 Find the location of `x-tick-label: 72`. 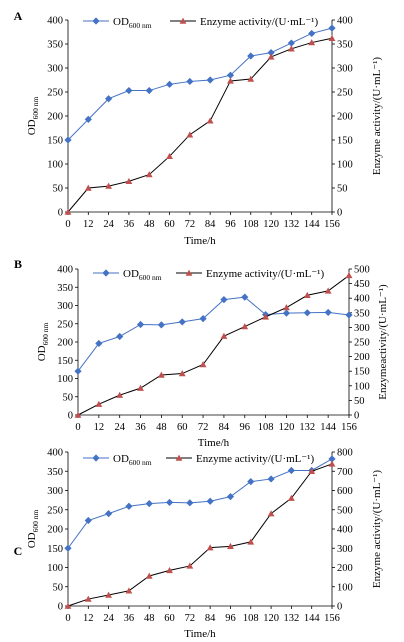

x-tick-label: 72 is located at coordinates (203, 427).